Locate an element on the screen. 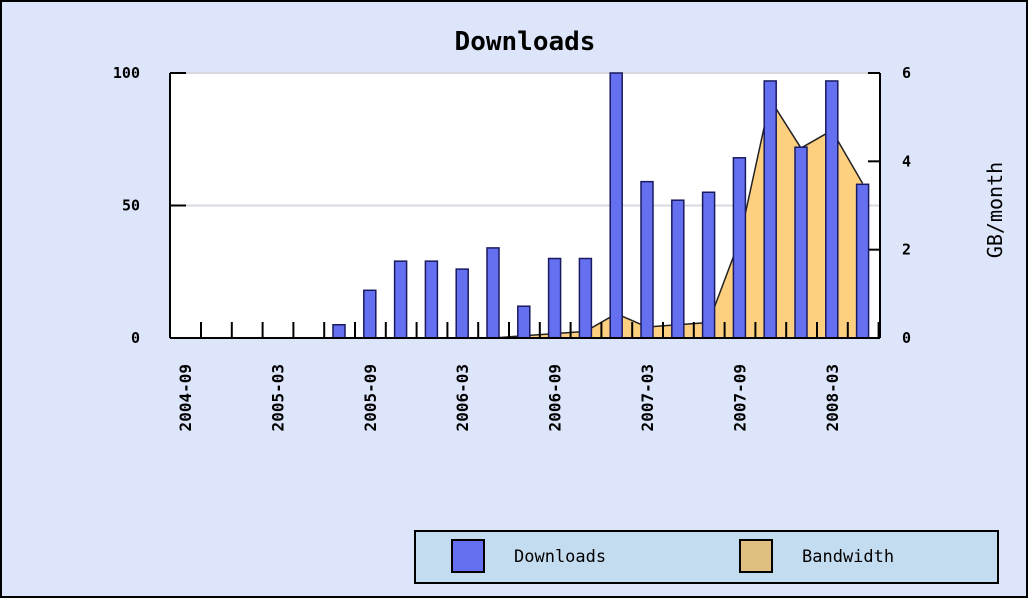 Image resolution: width=1028 pixels, height=598 pixels. y2-axis-label: GB/month is located at coordinates (995, 210).